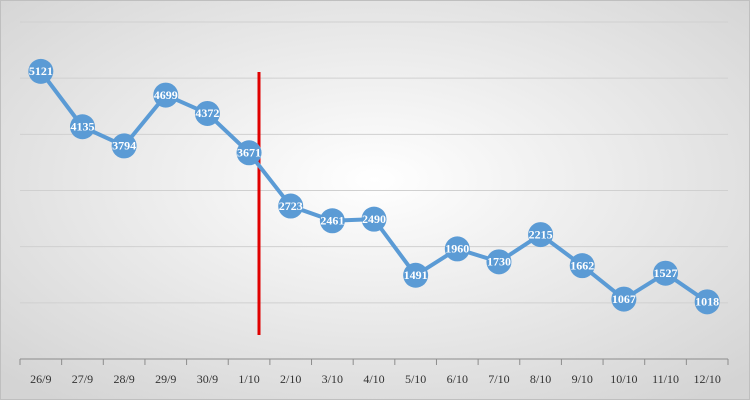  I want to click on data-label: 3671, so click(249, 153).